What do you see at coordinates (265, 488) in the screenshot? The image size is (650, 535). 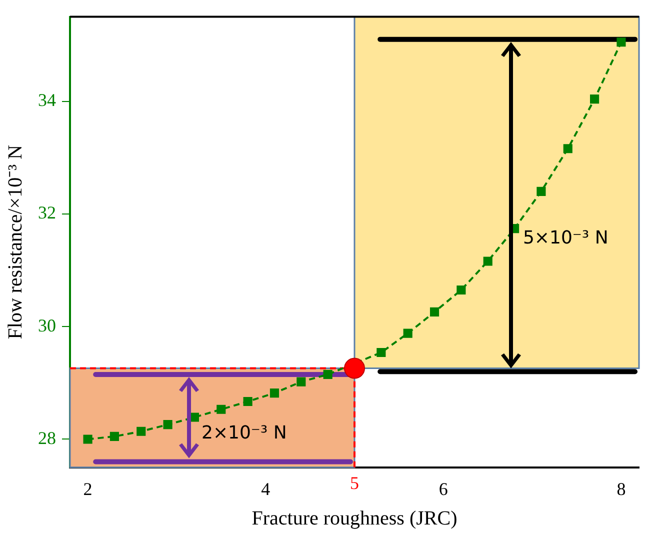 I see `x-tick-label: 4` at bounding box center [265, 488].